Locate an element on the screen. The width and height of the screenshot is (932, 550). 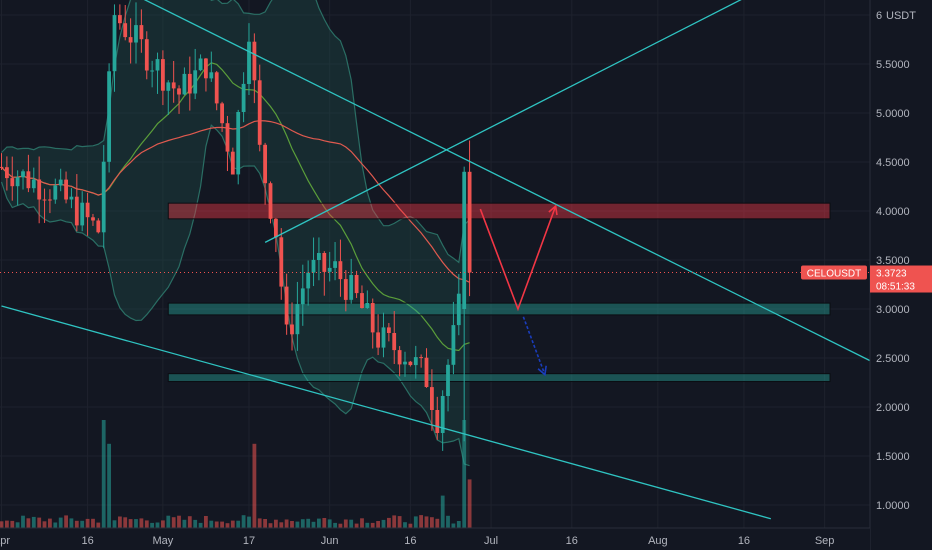
x-tick-label: 17 is located at coordinates (249, 541).